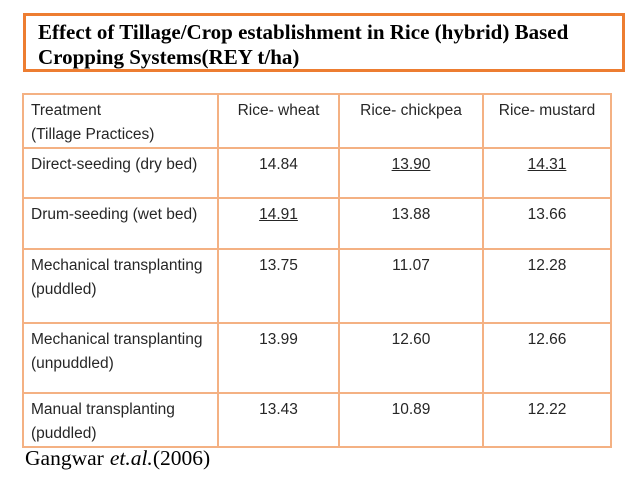  I want to click on column-header-rice-mustard: Rice- mustard, so click(547, 121).